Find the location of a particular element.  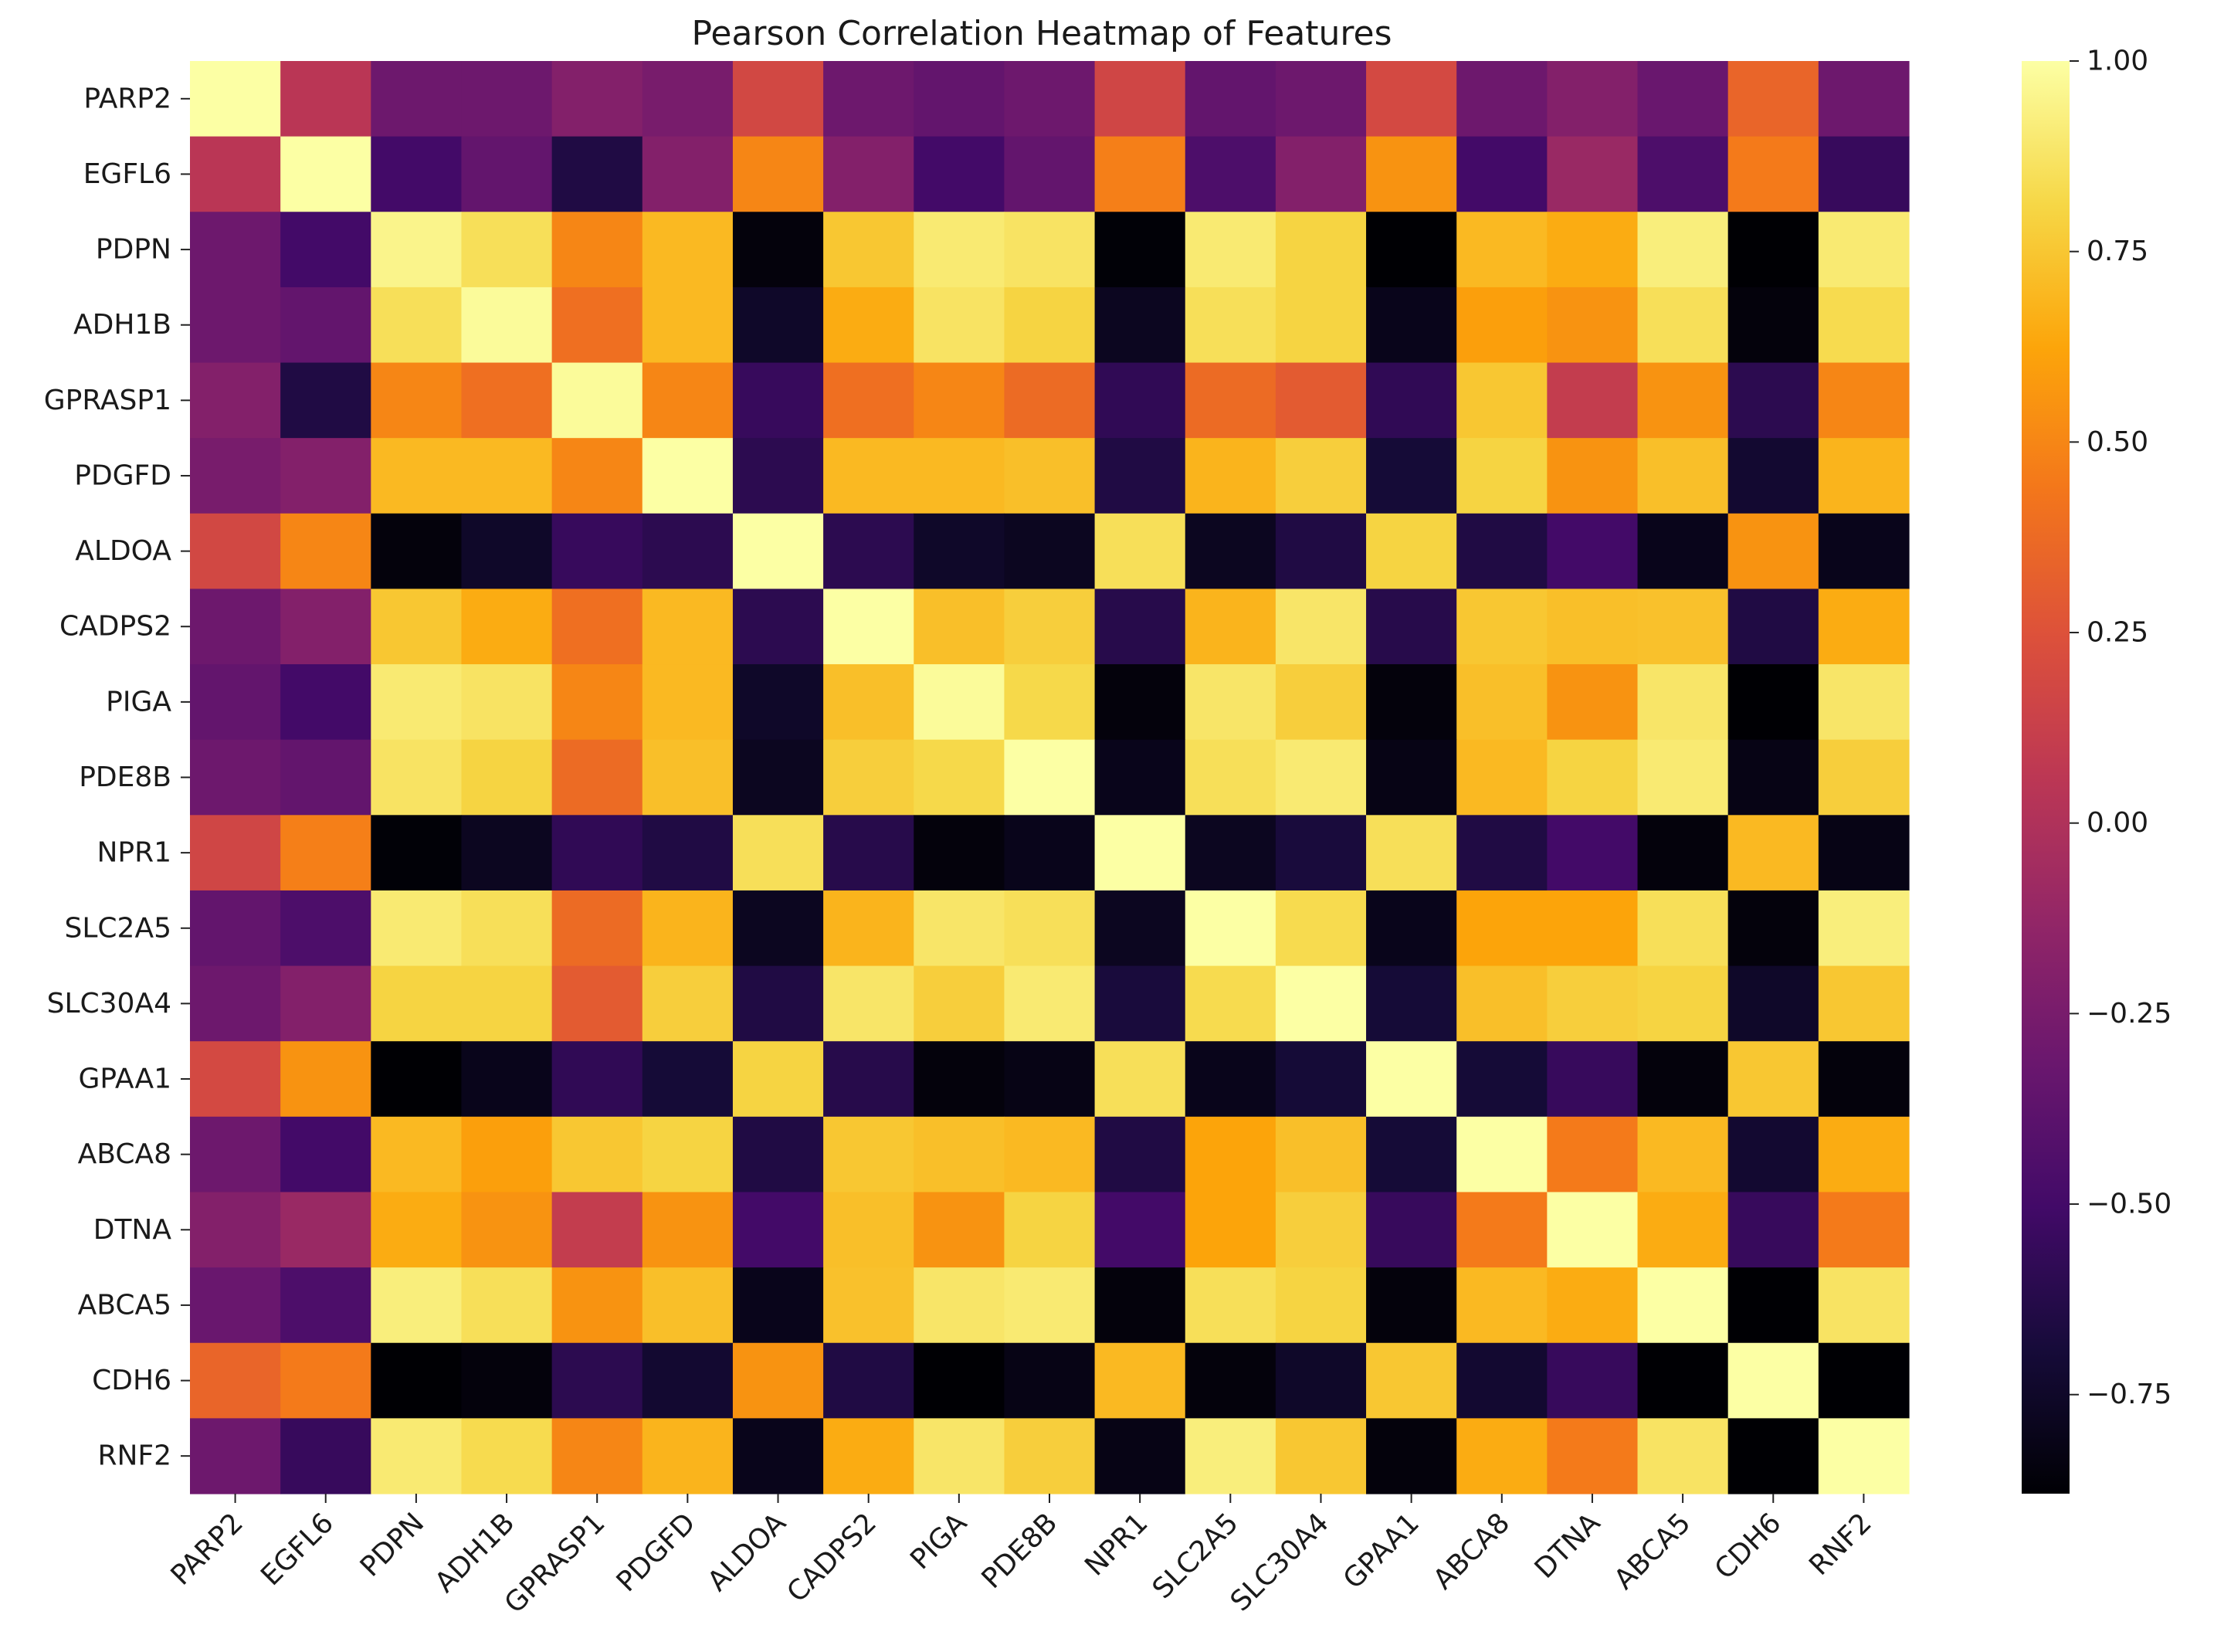

y-tick-label: PDE8B is located at coordinates (125, 777).